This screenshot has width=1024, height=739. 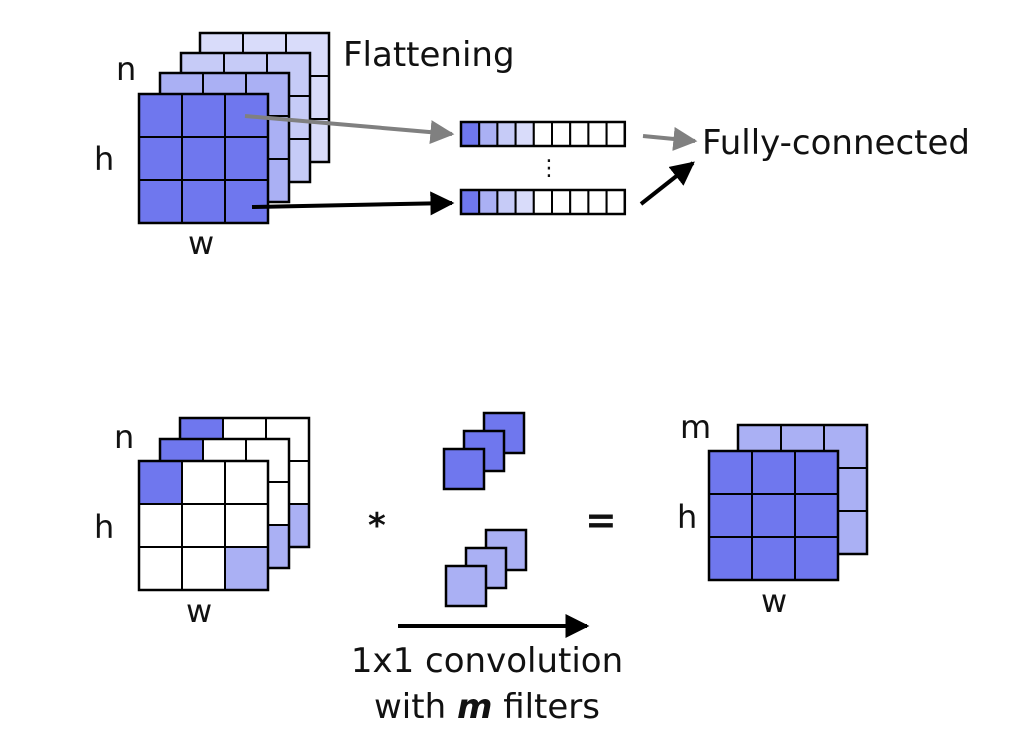 I want to click on label-h: h, so click(x=104, y=159).